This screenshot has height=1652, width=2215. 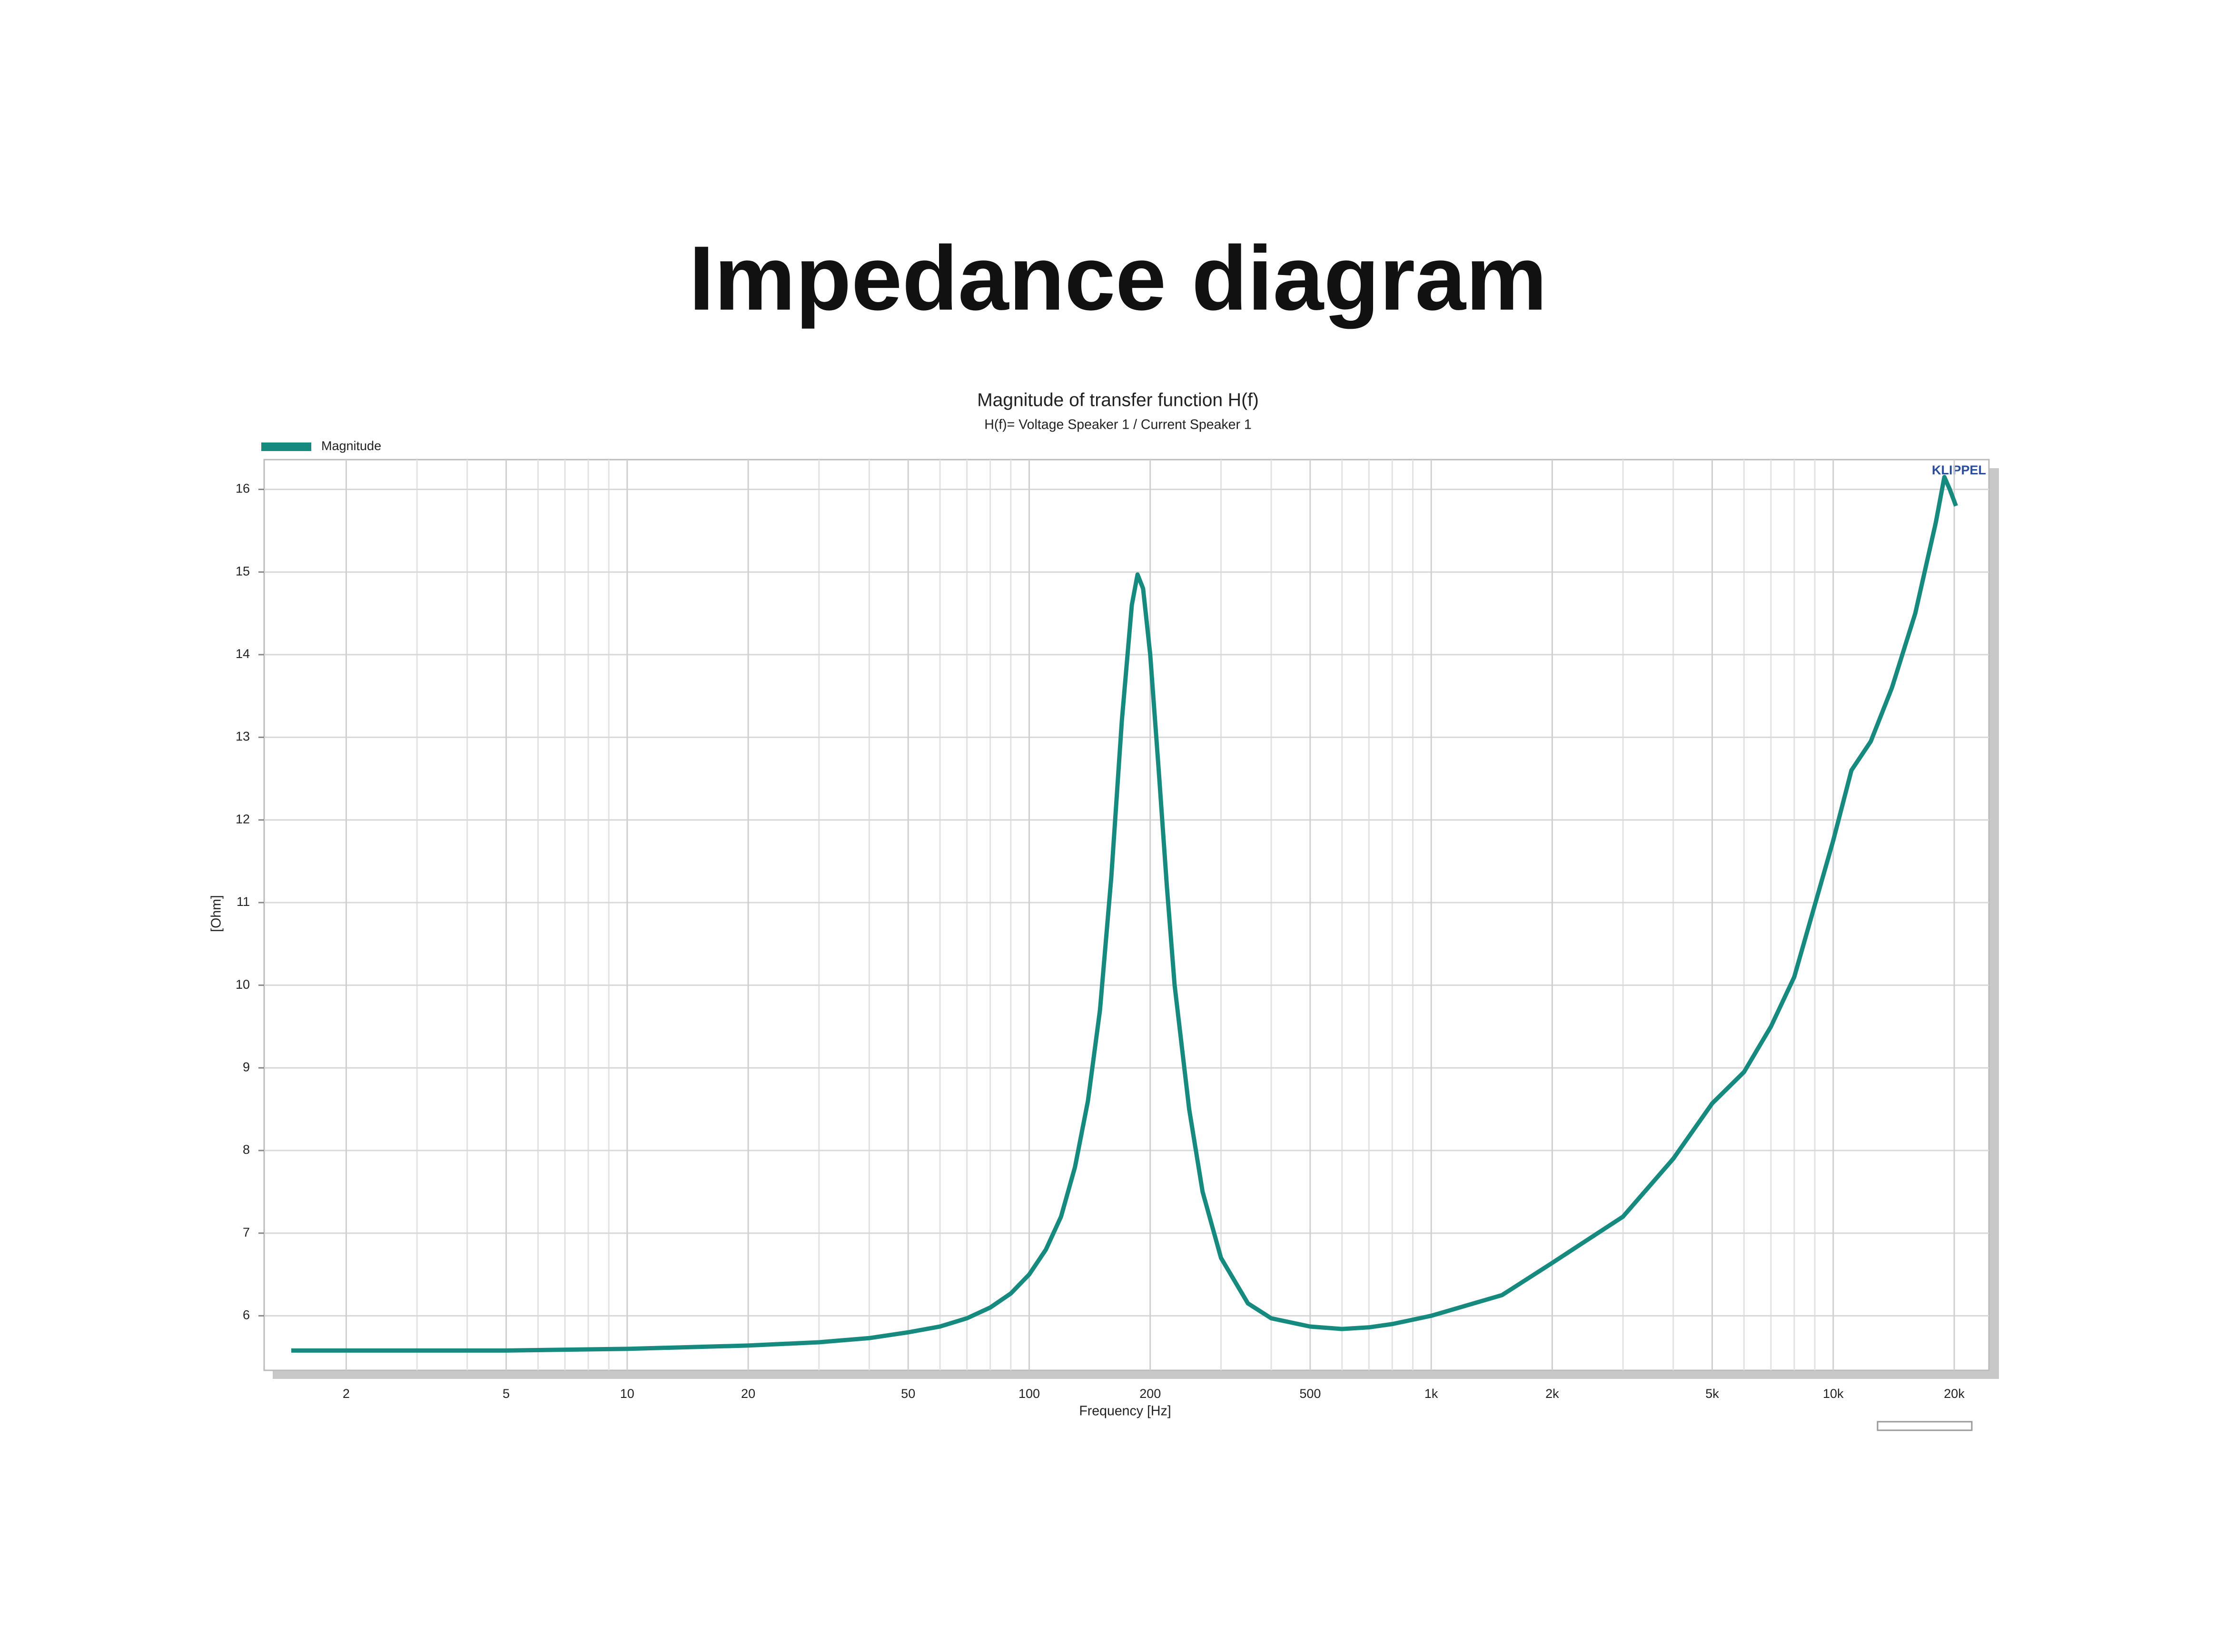 What do you see at coordinates (246, 1315) in the screenshot?
I see `y-tick-label: 6` at bounding box center [246, 1315].